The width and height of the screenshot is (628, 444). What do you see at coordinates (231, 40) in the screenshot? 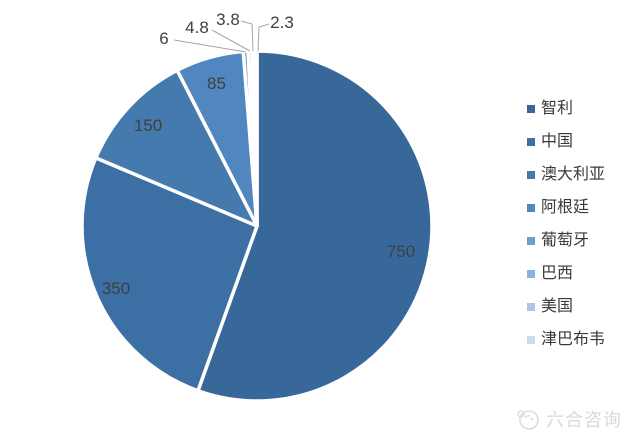
I see `leader-line-巴西` at bounding box center [231, 40].